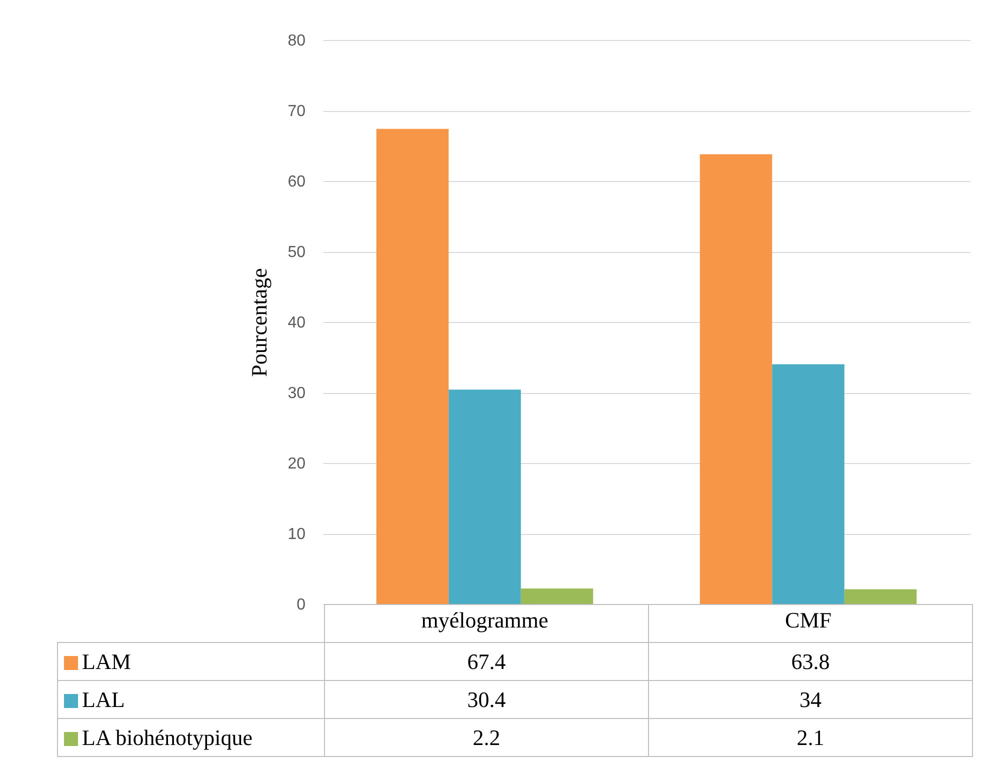 The image size is (985, 775). What do you see at coordinates (191, 661) in the screenshot?
I see `legend-label: LAM` at bounding box center [191, 661].